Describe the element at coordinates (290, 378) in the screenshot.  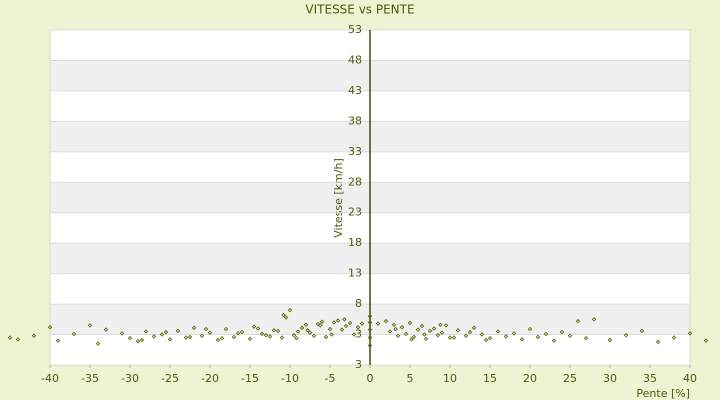
I see `x-tick-label: -10` at that location.